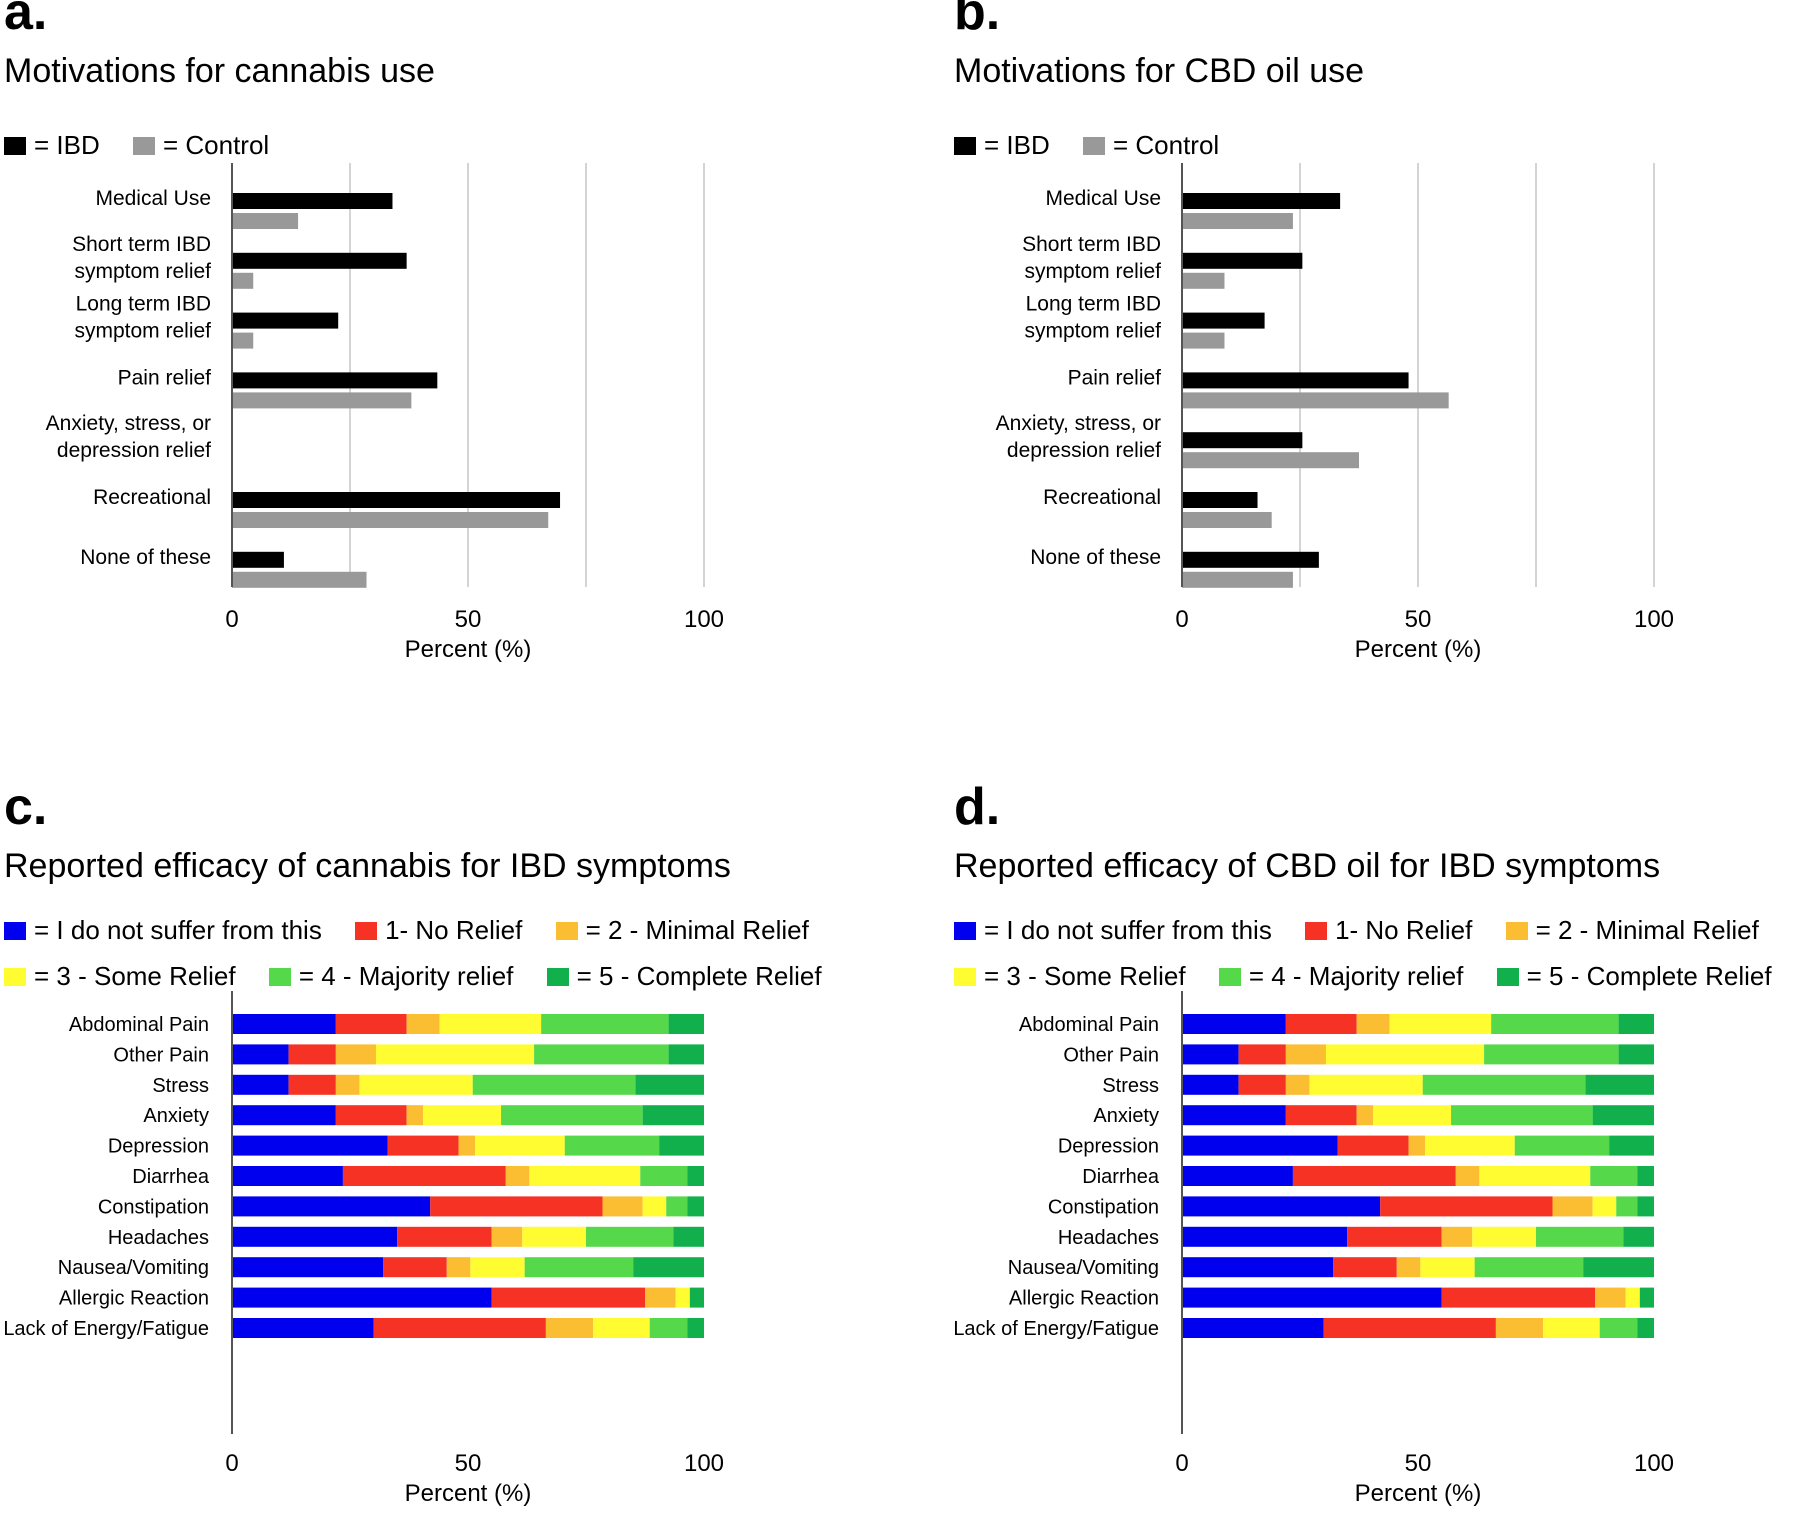 The height and width of the screenshot is (1537, 1800). Describe the element at coordinates (1440, 1024) in the screenshot. I see `segment-3-some-relief-abdominal-pain` at that location.